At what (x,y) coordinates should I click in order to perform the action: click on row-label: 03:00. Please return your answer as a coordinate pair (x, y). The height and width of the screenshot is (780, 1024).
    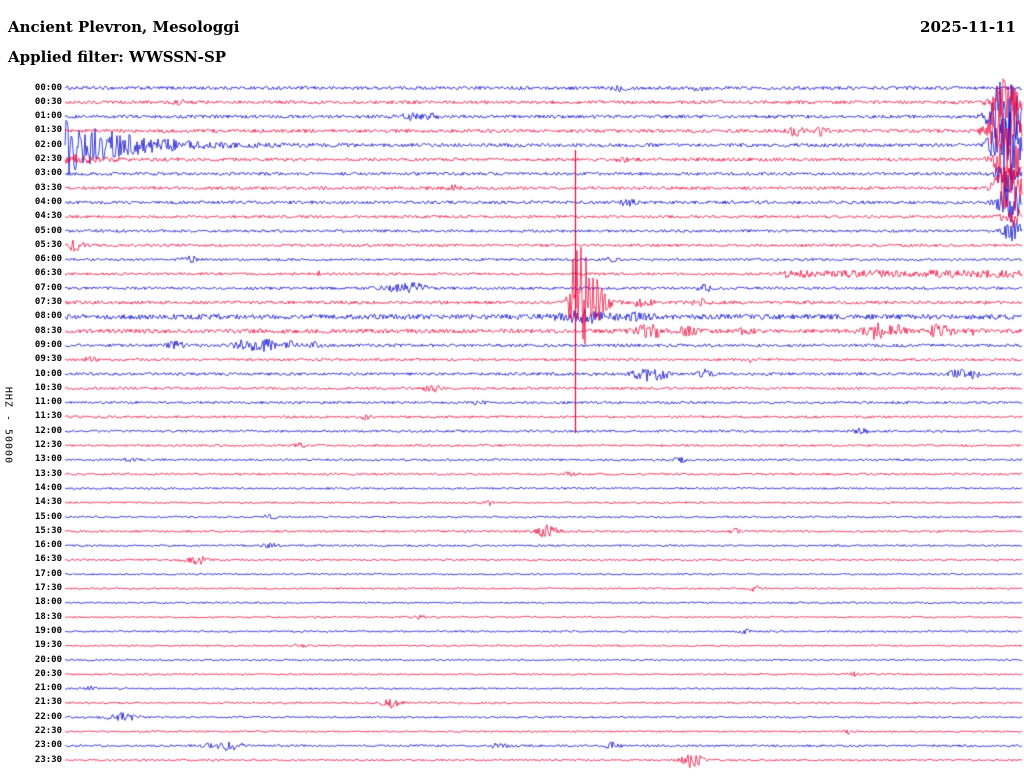
    Looking at the image, I should click on (48, 173).